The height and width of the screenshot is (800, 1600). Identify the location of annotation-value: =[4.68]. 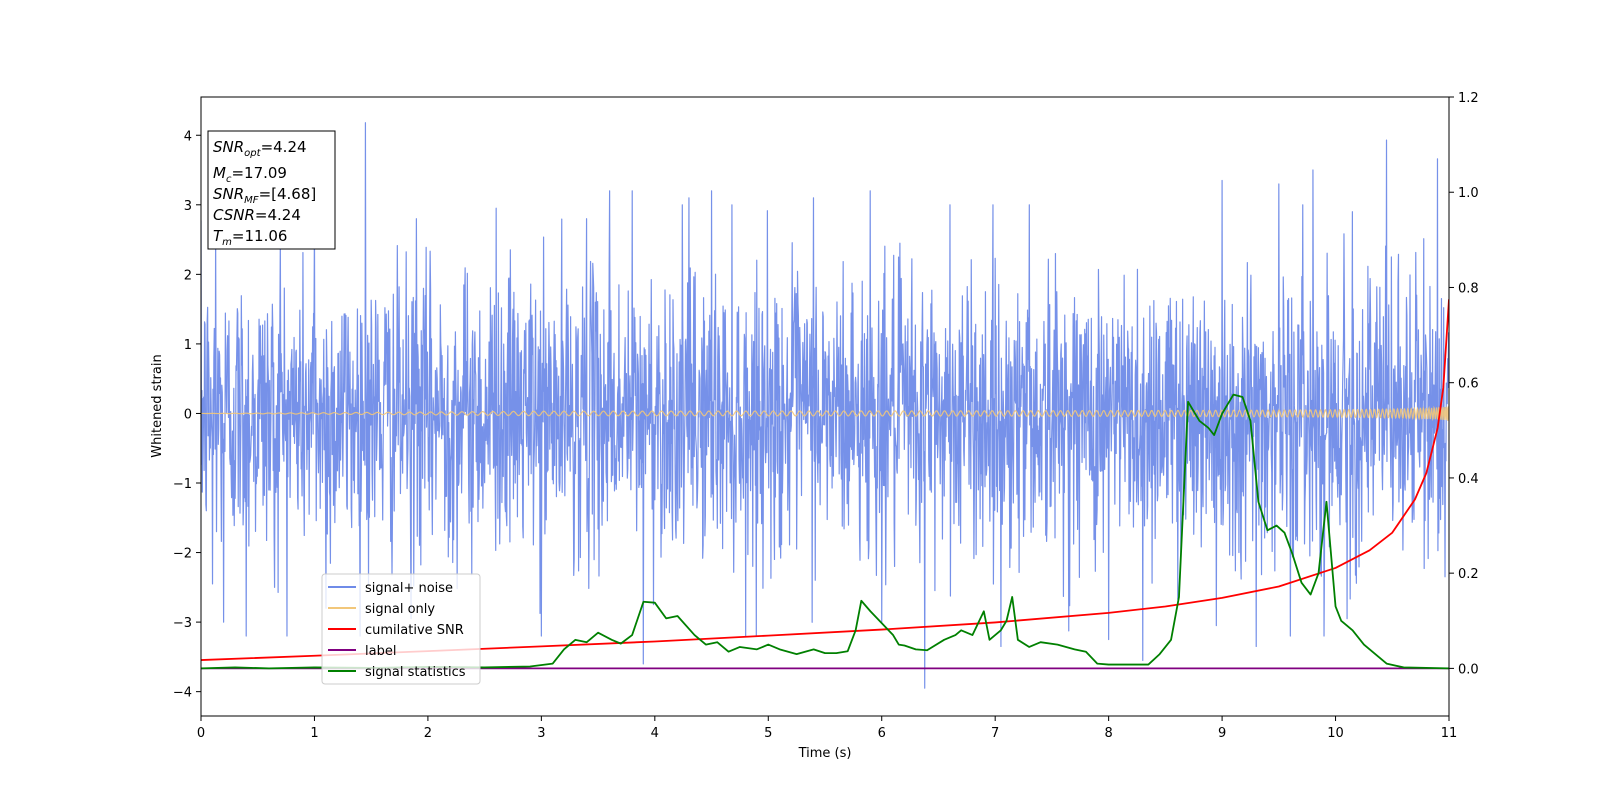
(288, 194).